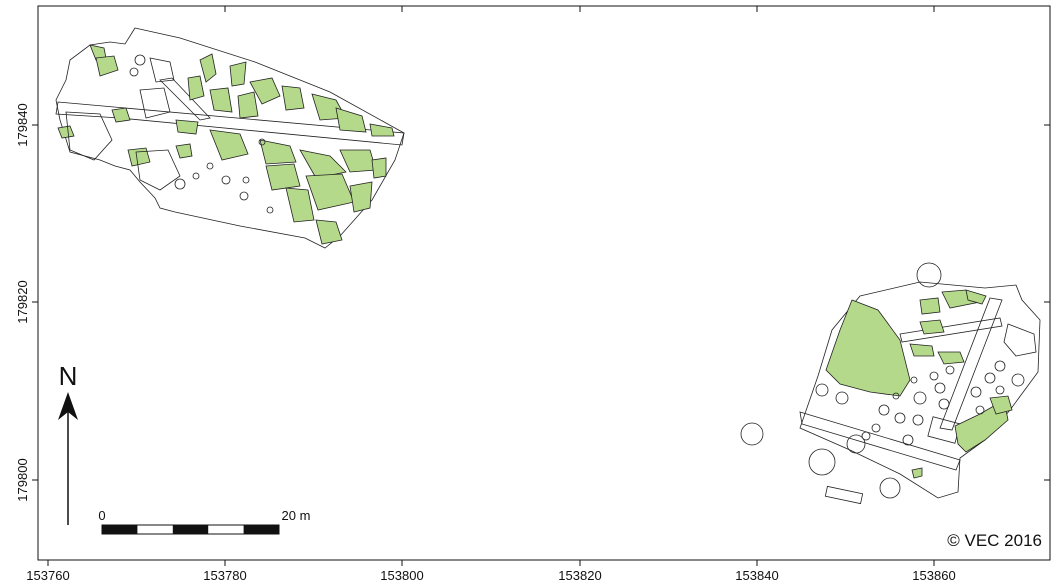 The height and width of the screenshot is (583, 1055). What do you see at coordinates (68, 406) in the screenshot?
I see `north-arrow-head` at bounding box center [68, 406].